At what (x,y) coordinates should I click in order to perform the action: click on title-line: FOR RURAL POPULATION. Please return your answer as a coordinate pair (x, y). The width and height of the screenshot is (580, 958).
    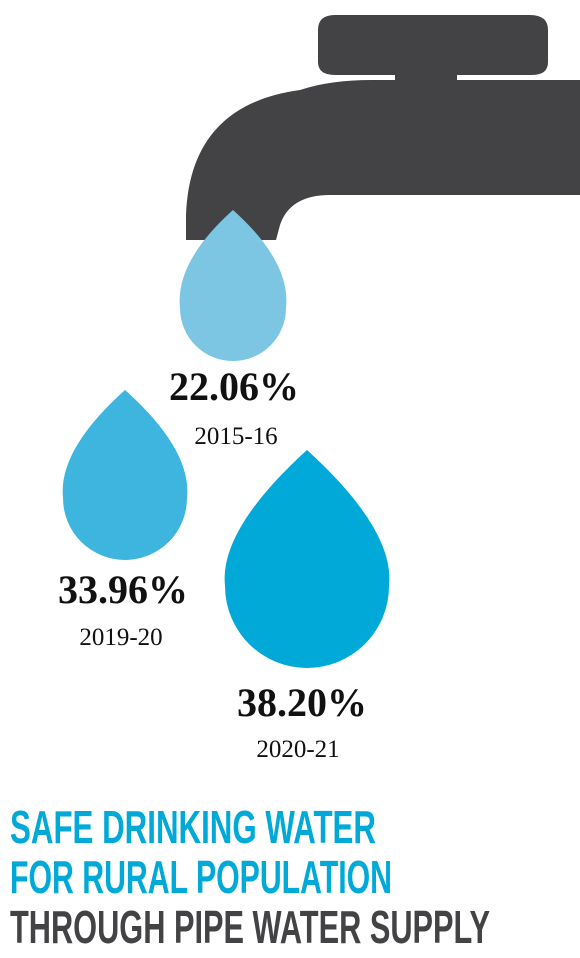
    Looking at the image, I should click on (201, 877).